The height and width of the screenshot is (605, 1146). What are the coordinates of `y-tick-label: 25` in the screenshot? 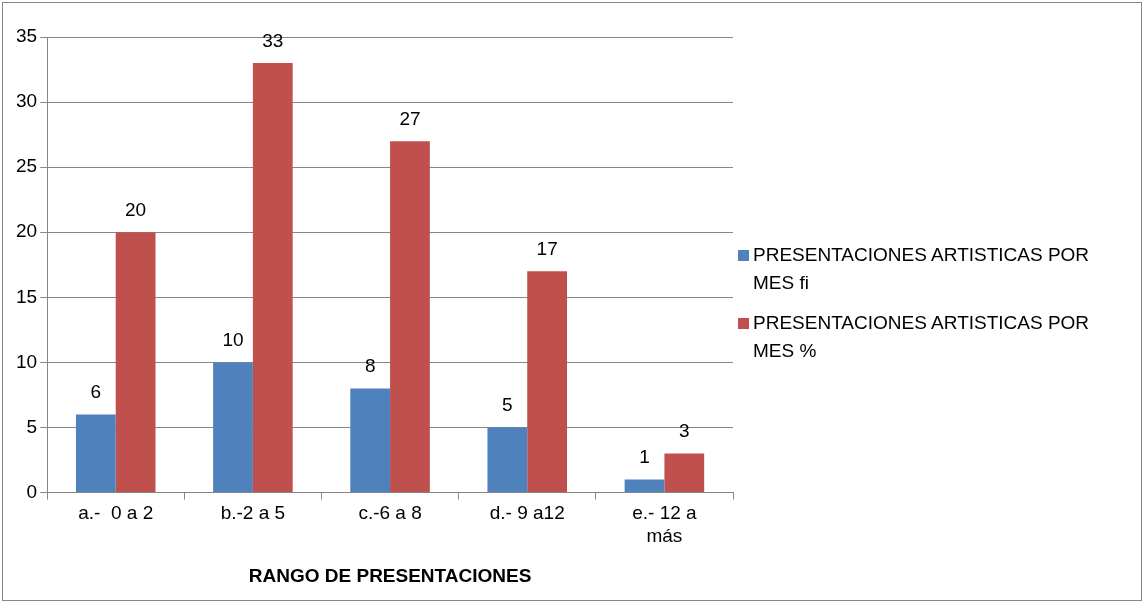 It's located at (26, 166).